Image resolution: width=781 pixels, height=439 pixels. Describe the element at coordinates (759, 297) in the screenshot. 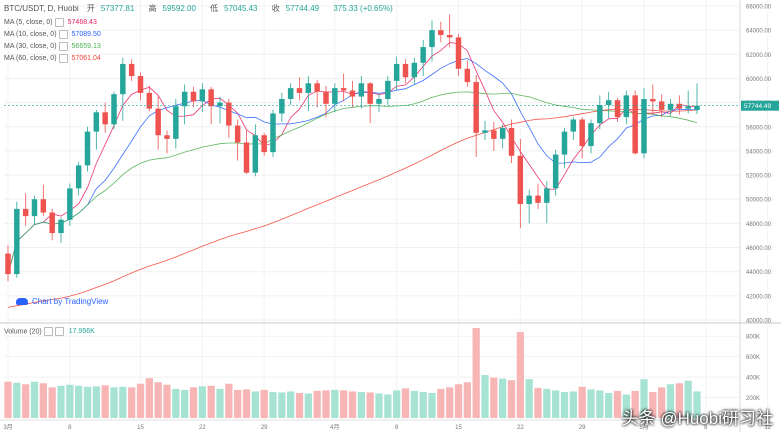

I see `price-tick-label: 42000.00` at that location.